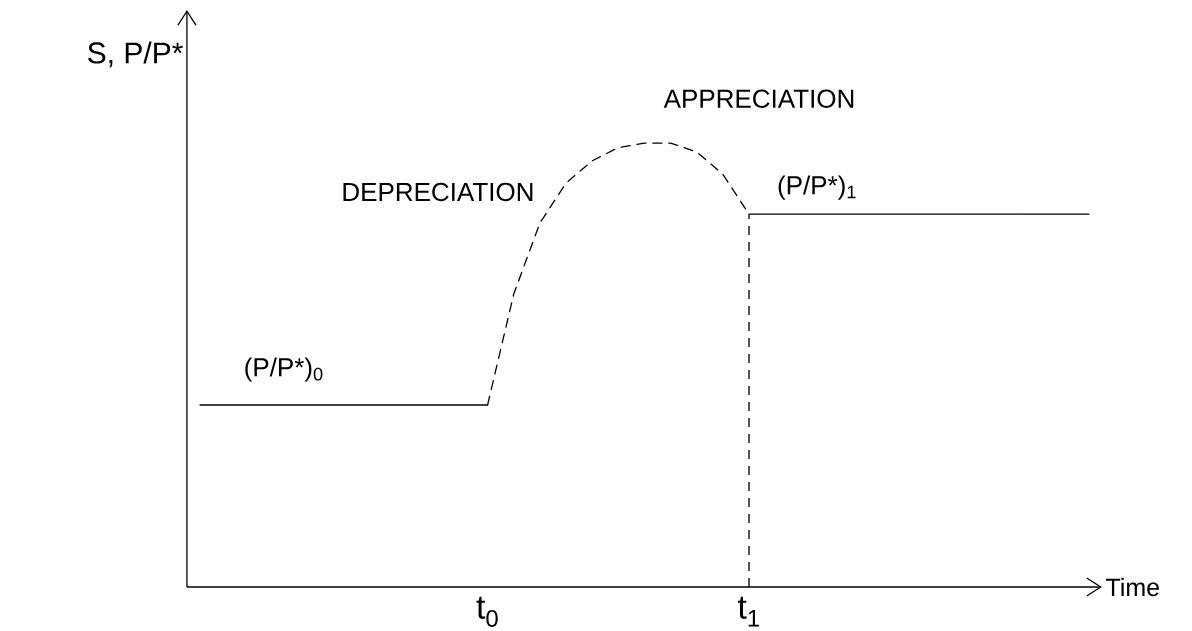  What do you see at coordinates (284, 369) in the screenshot?
I see `annotation: (P/P*)$_{0}$` at bounding box center [284, 369].